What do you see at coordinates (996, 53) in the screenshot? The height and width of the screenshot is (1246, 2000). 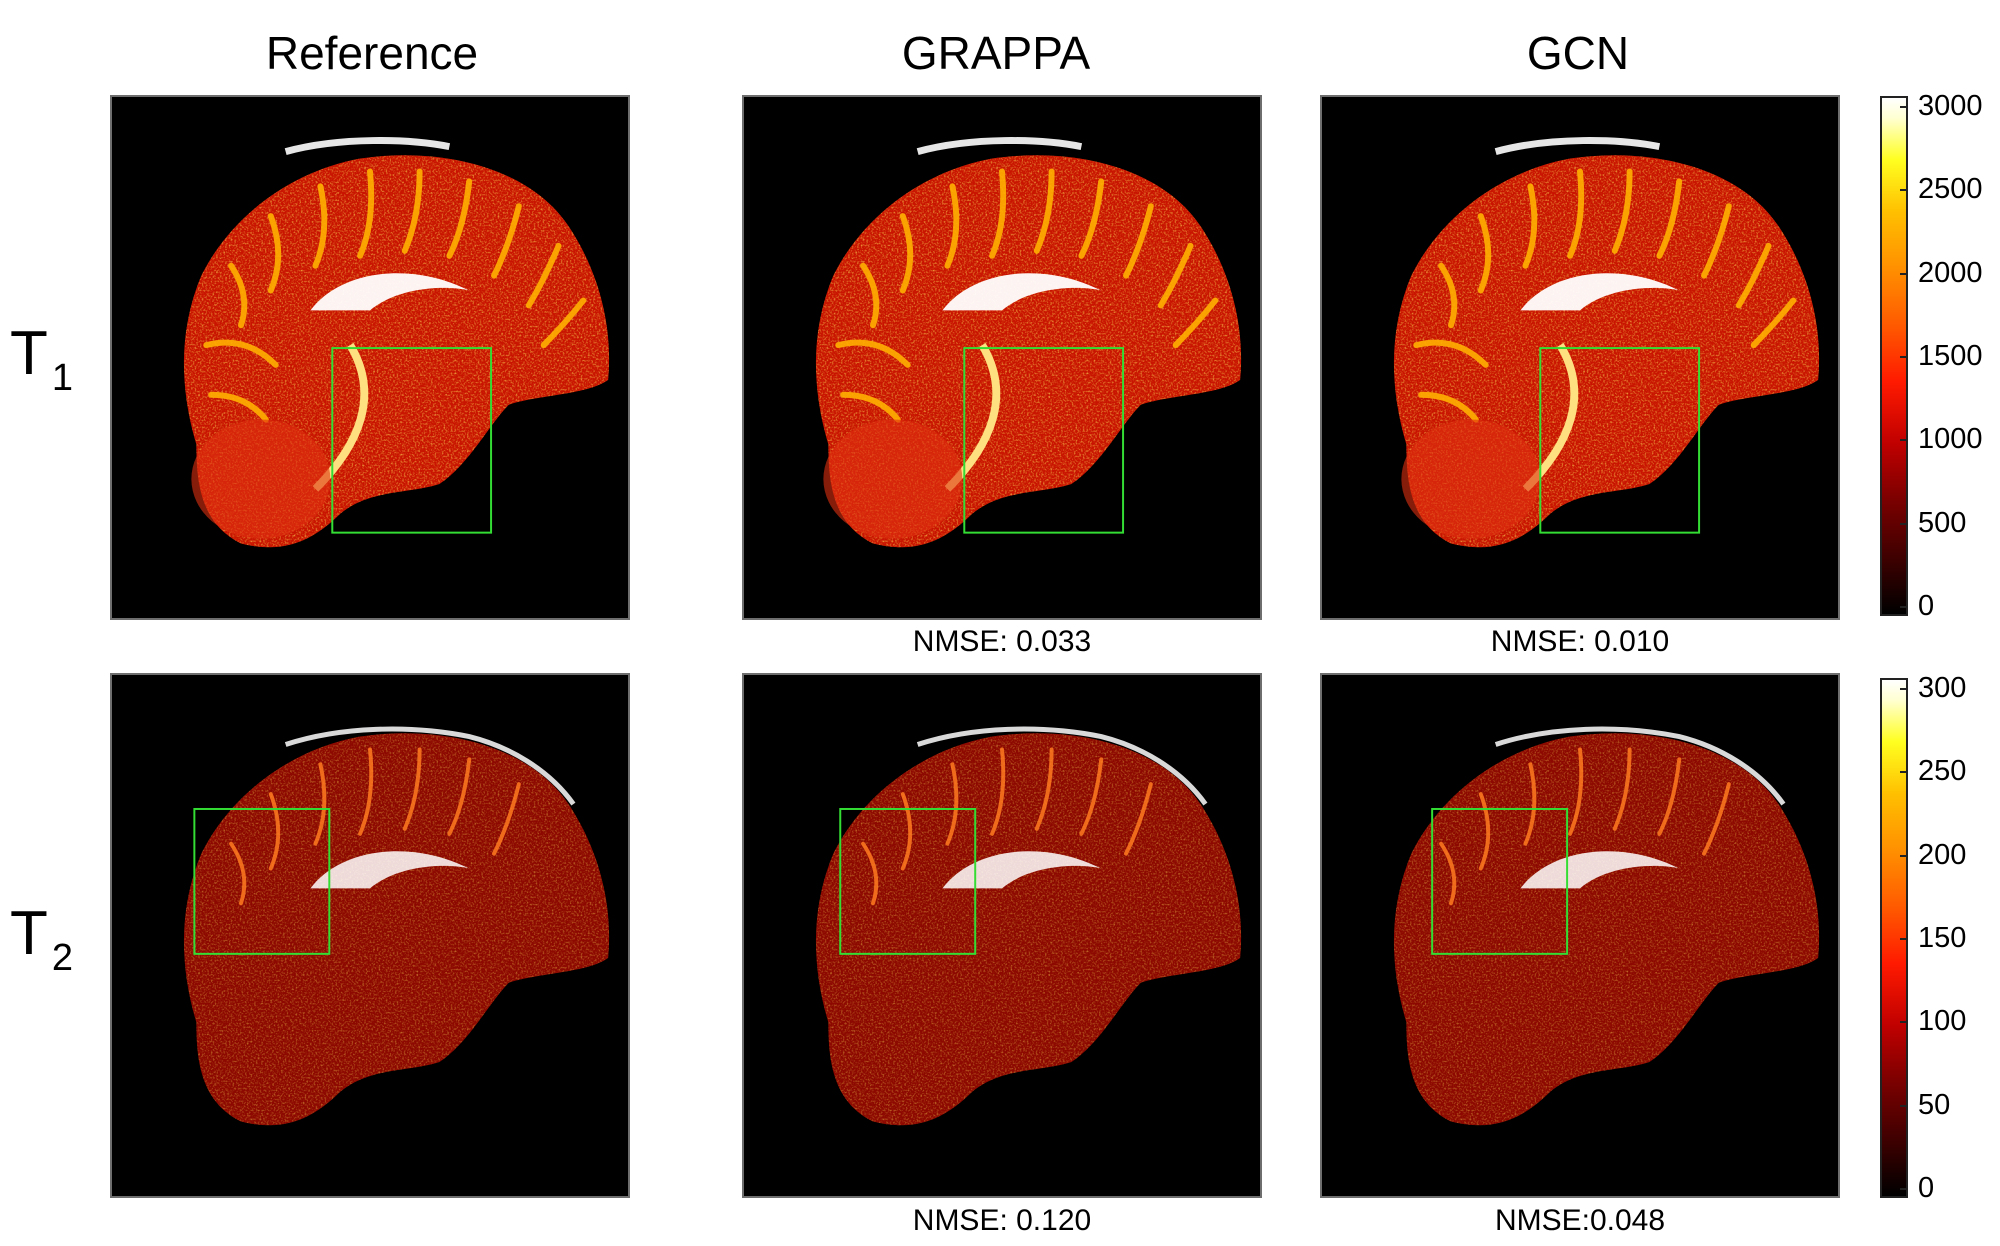 I see `column-title-grappa: GRAPPA` at bounding box center [996, 53].